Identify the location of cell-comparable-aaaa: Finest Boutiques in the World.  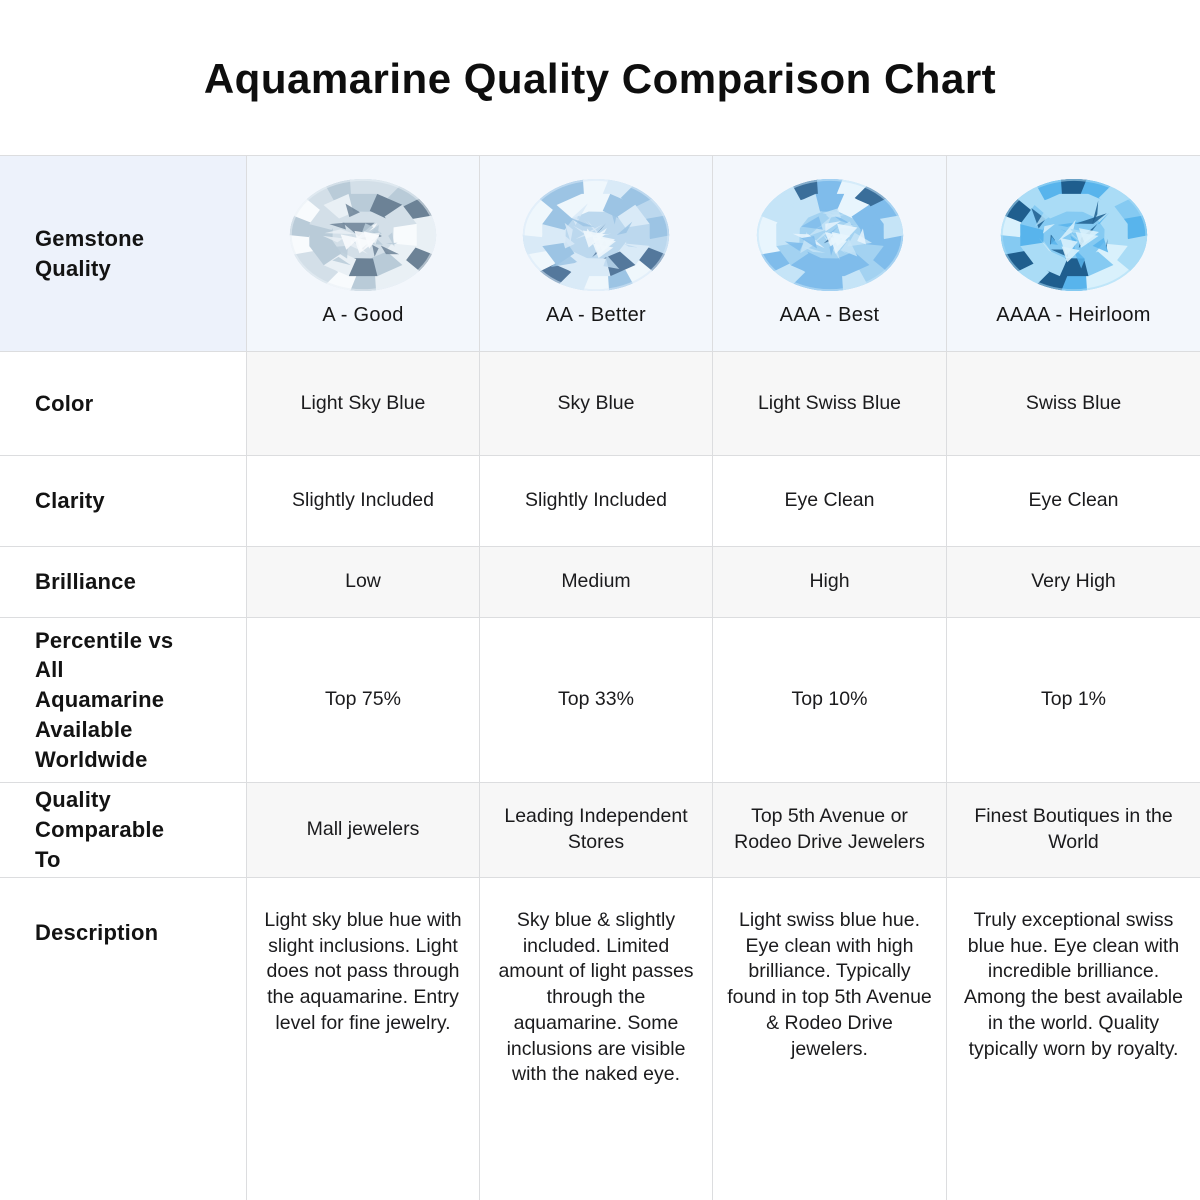
(1073, 830).